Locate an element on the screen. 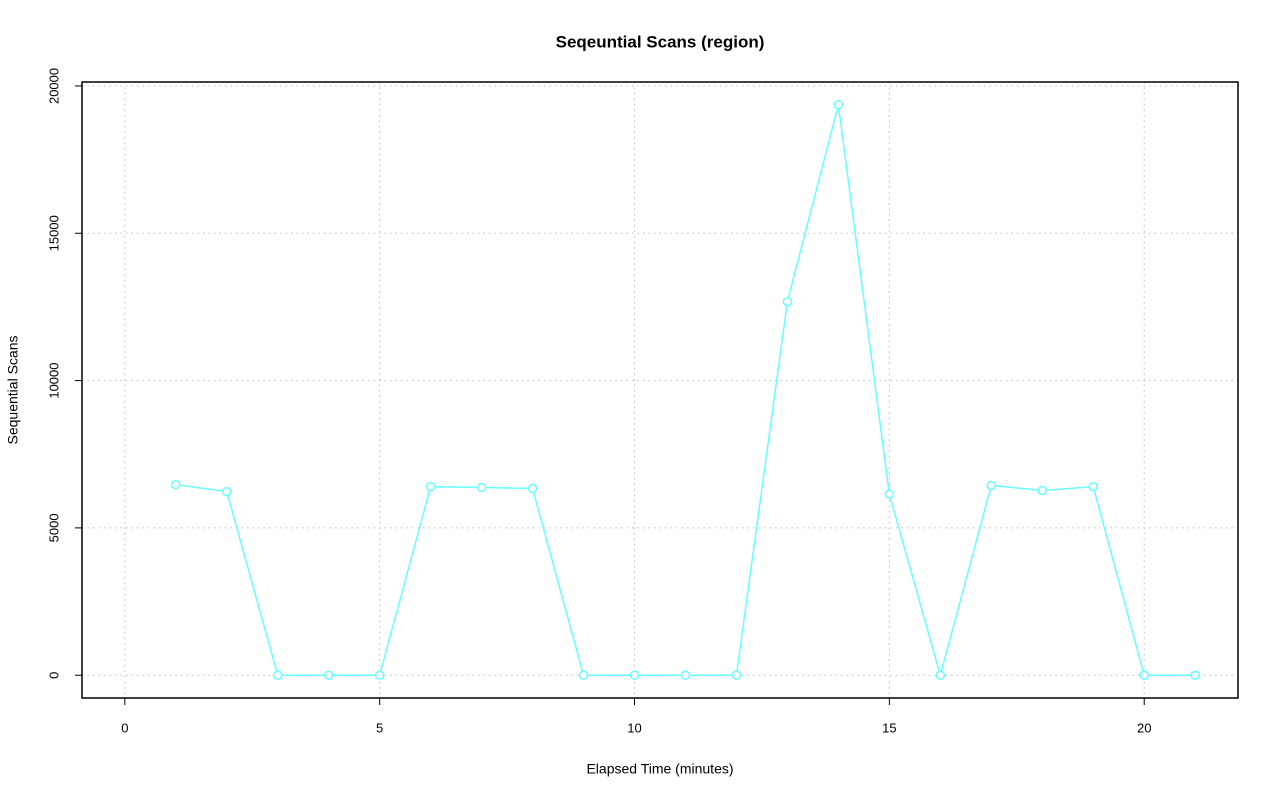  x-tick-label: 5 is located at coordinates (379, 727).